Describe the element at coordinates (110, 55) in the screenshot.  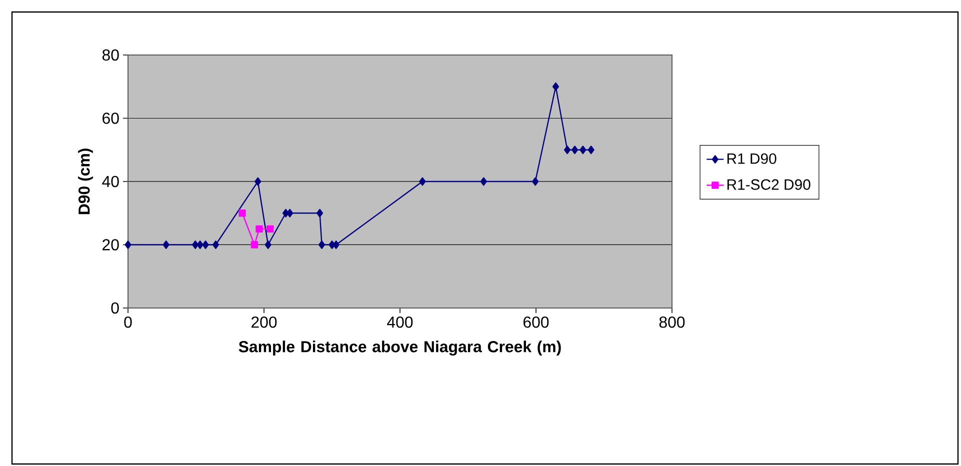
I see `y-tick-label: 80` at that location.